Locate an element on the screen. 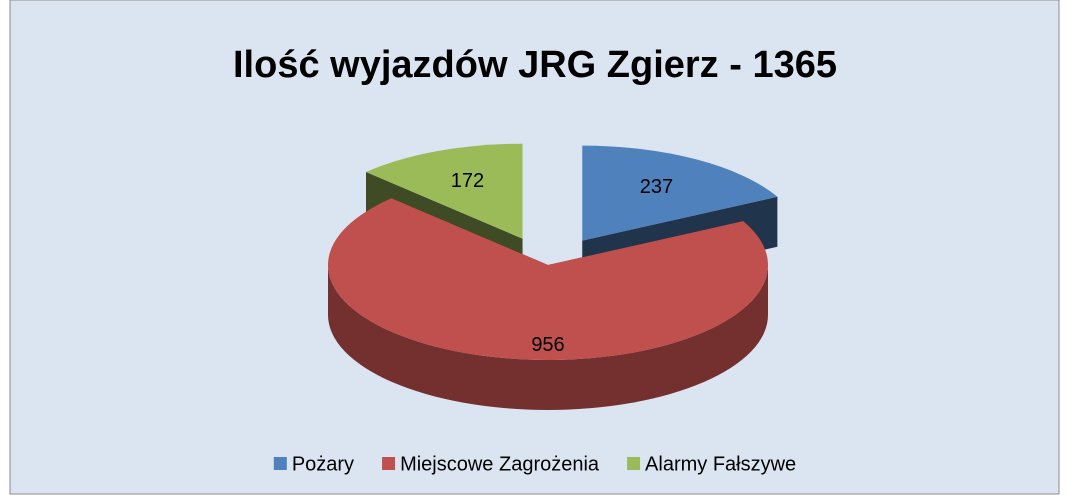  legend-label: Pożary is located at coordinates (323, 464).